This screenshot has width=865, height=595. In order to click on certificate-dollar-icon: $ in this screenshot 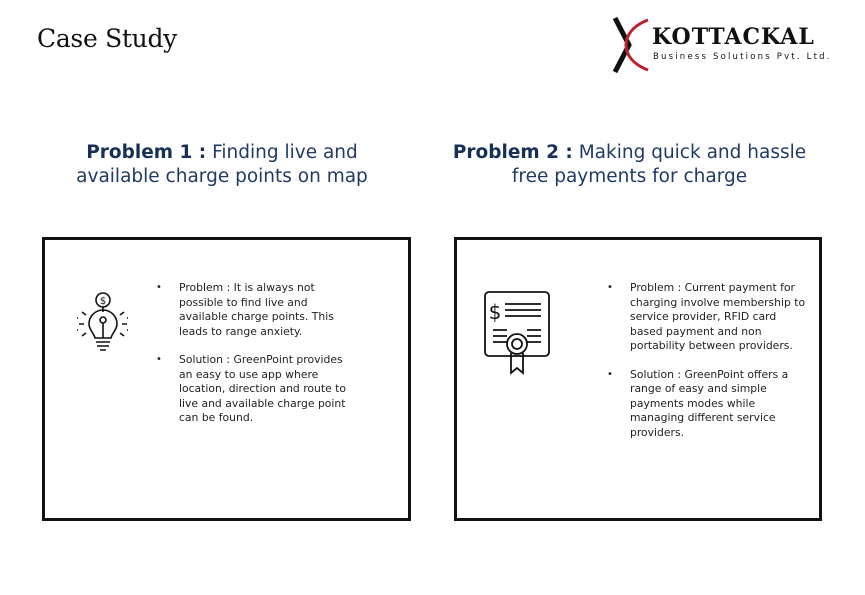, I will do `click(517, 333)`.